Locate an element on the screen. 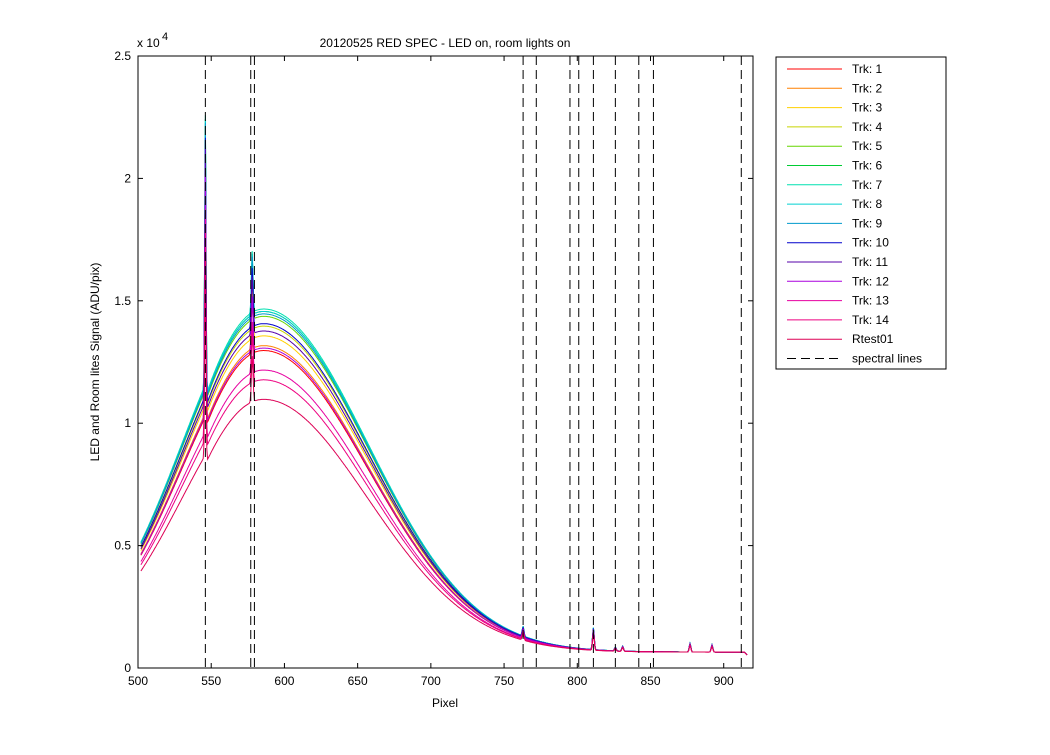 The width and height of the screenshot is (1050, 755). x-tick-label: 600 is located at coordinates (284, 681).